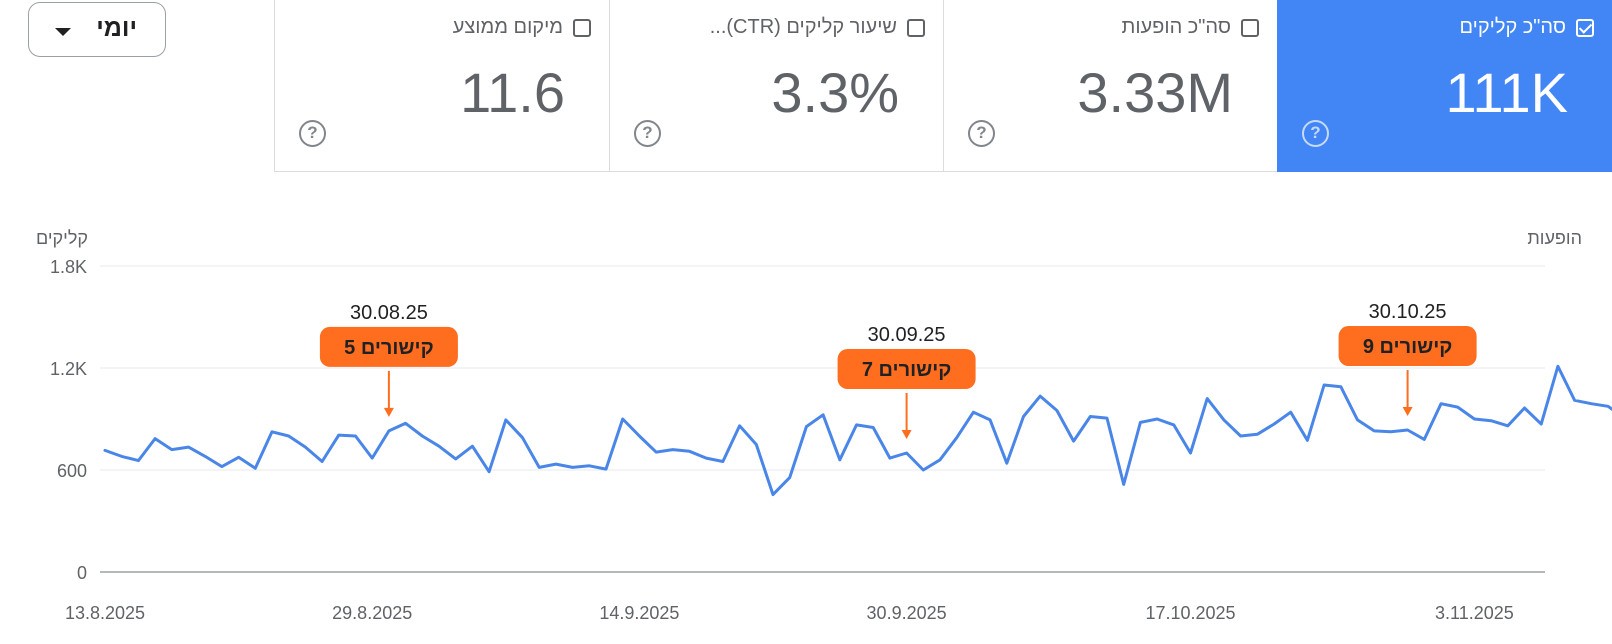 This screenshot has height=644, width=1612. What do you see at coordinates (72, 471) in the screenshot?
I see `y-tick-label: 600` at bounding box center [72, 471].